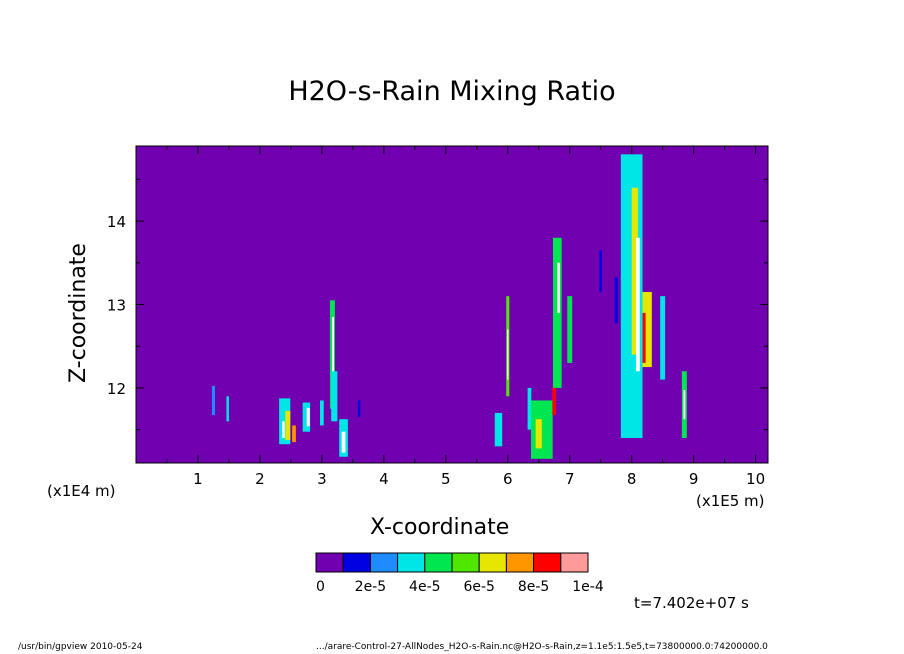 The image size is (904, 654). What do you see at coordinates (384, 479) in the screenshot?
I see `x-tick-label: 4` at bounding box center [384, 479].